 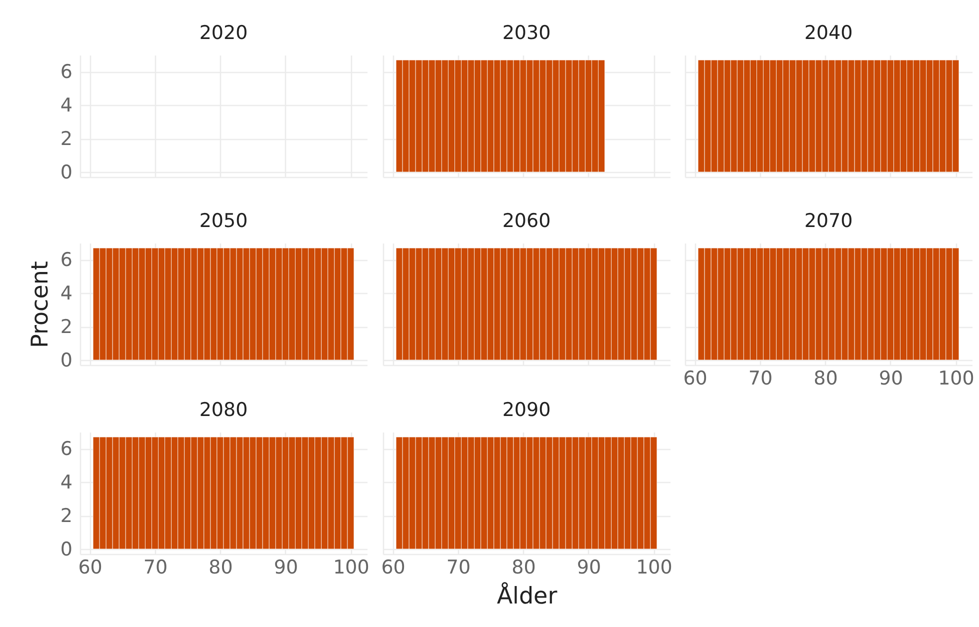 What do you see at coordinates (526, 410) in the screenshot?
I see `chart-title: 2090` at bounding box center [526, 410].